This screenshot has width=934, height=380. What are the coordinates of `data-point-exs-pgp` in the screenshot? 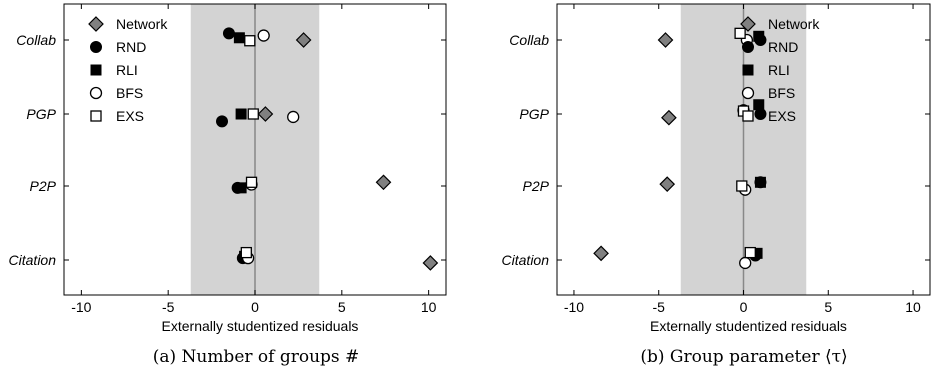 It's located at (253, 114).